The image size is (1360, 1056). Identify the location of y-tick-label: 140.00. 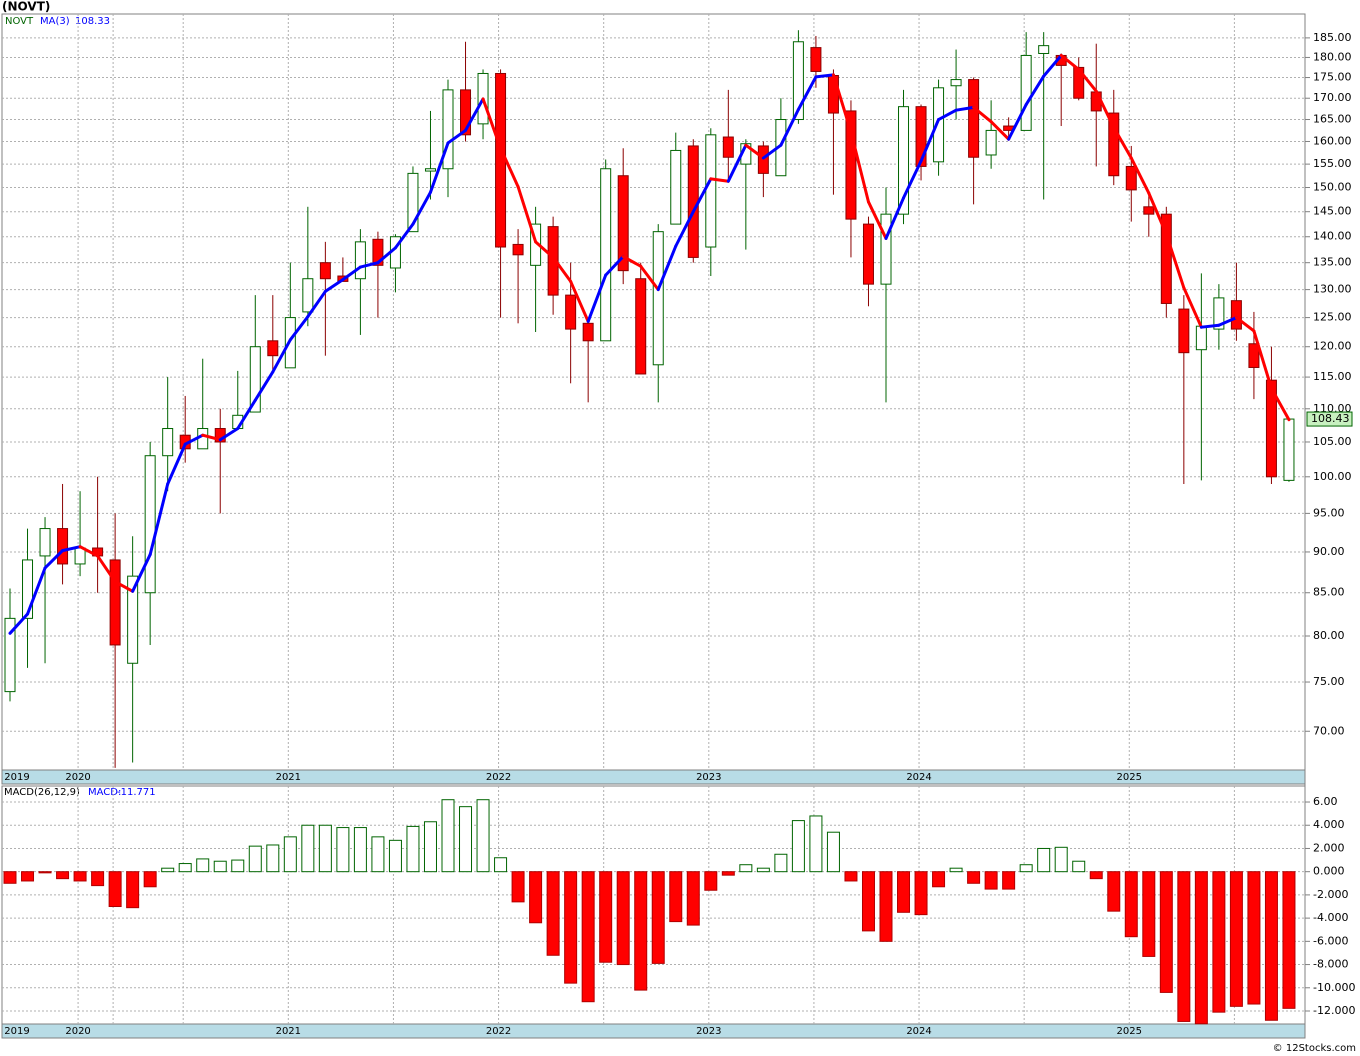
(1332, 236).